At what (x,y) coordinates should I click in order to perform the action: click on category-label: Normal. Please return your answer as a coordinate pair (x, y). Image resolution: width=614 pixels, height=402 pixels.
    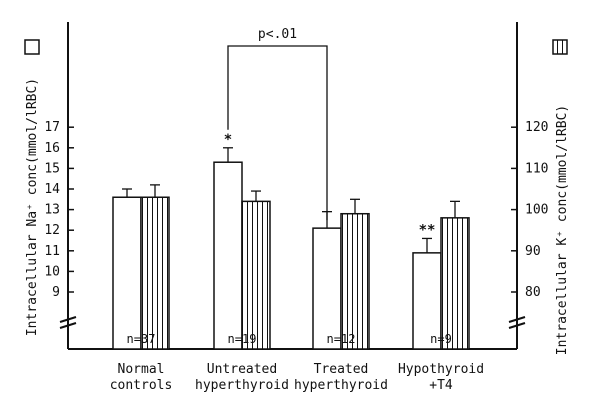
    Looking at the image, I should click on (141, 369).